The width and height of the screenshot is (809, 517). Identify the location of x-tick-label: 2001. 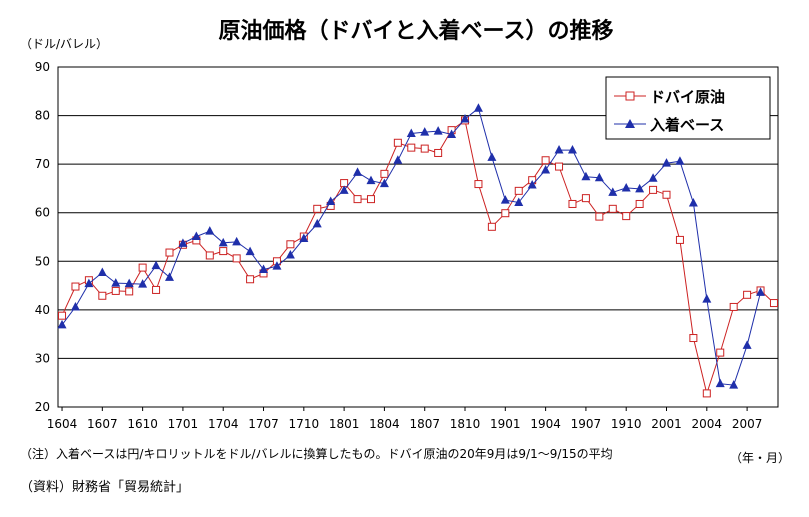
(666, 424).